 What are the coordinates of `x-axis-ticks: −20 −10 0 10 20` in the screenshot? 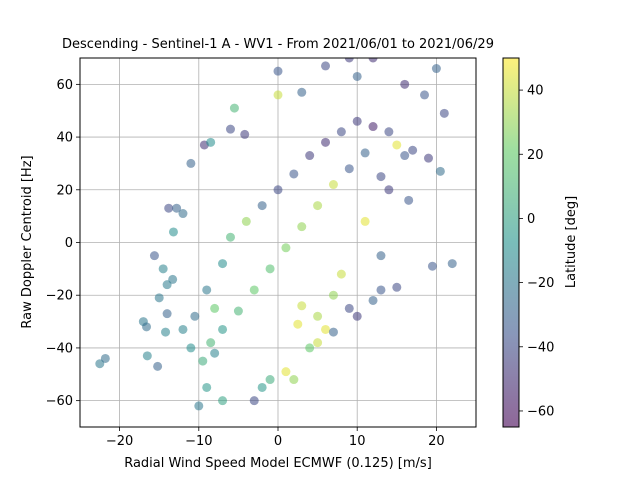 It's located at (275, 438).